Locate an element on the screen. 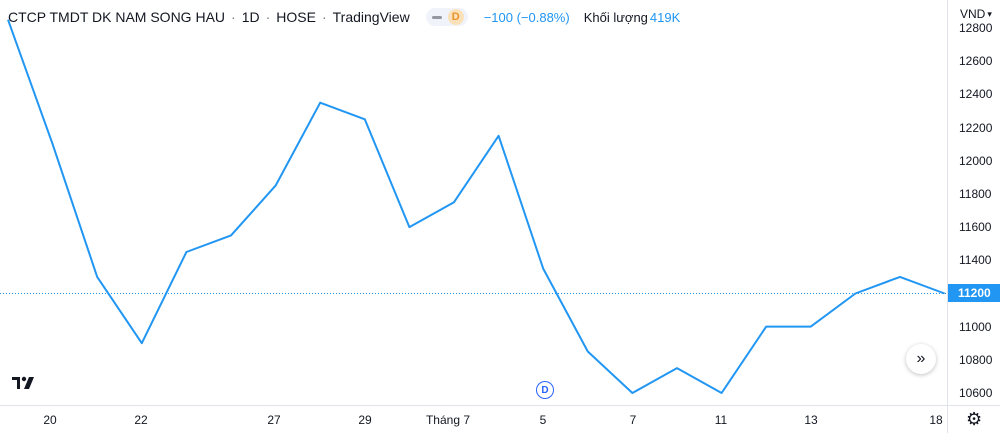 The image size is (1000, 433). delayed-badge: D is located at coordinates (455, 17).